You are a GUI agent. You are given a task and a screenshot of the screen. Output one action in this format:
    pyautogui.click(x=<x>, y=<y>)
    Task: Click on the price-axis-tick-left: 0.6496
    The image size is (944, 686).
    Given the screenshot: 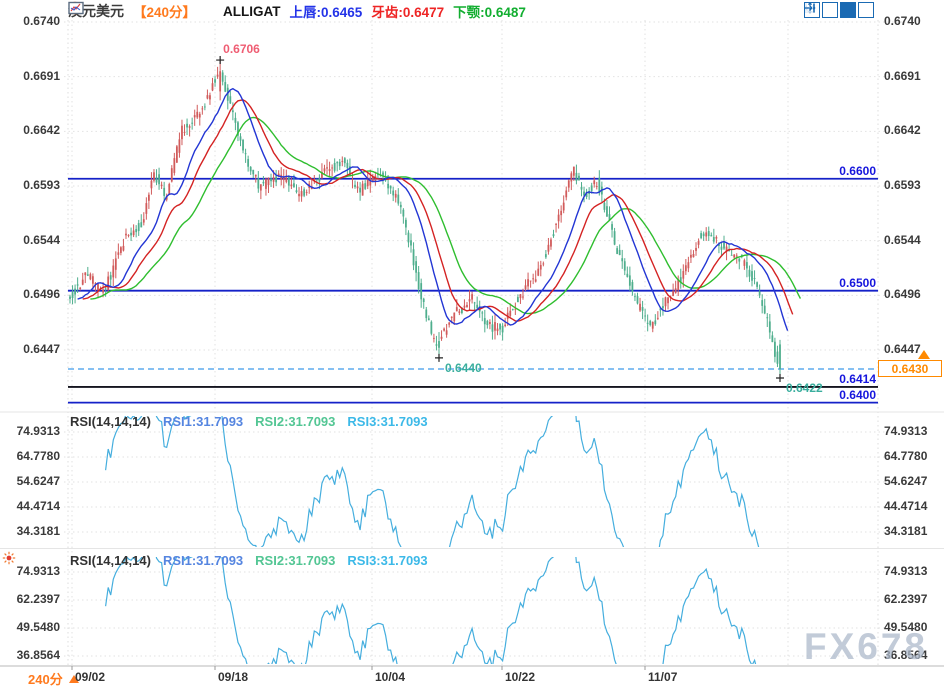 What is the action you would take?
    pyautogui.click(x=41, y=294)
    